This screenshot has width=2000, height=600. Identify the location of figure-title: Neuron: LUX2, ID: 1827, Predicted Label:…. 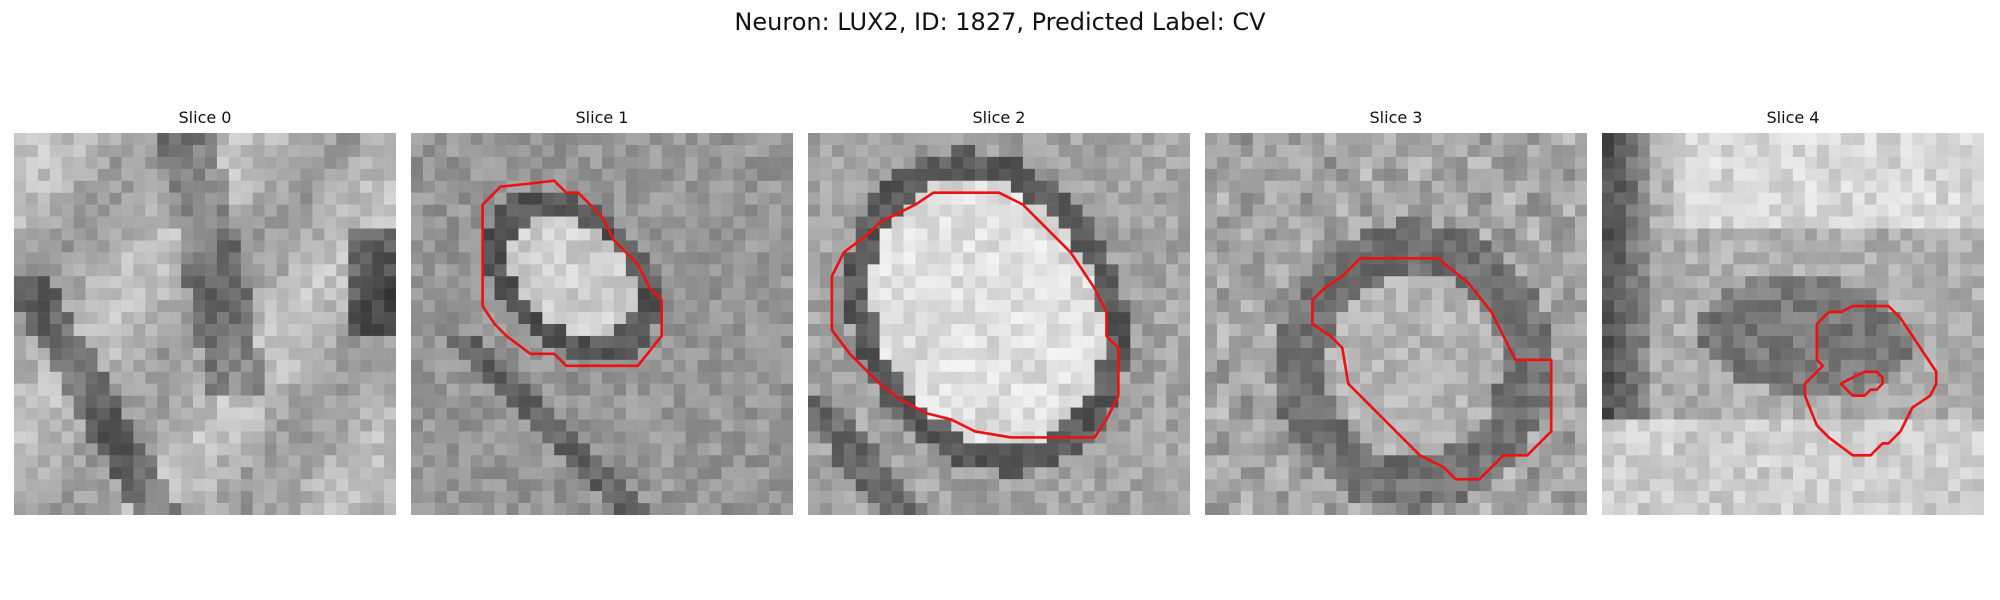
(1000, 22).